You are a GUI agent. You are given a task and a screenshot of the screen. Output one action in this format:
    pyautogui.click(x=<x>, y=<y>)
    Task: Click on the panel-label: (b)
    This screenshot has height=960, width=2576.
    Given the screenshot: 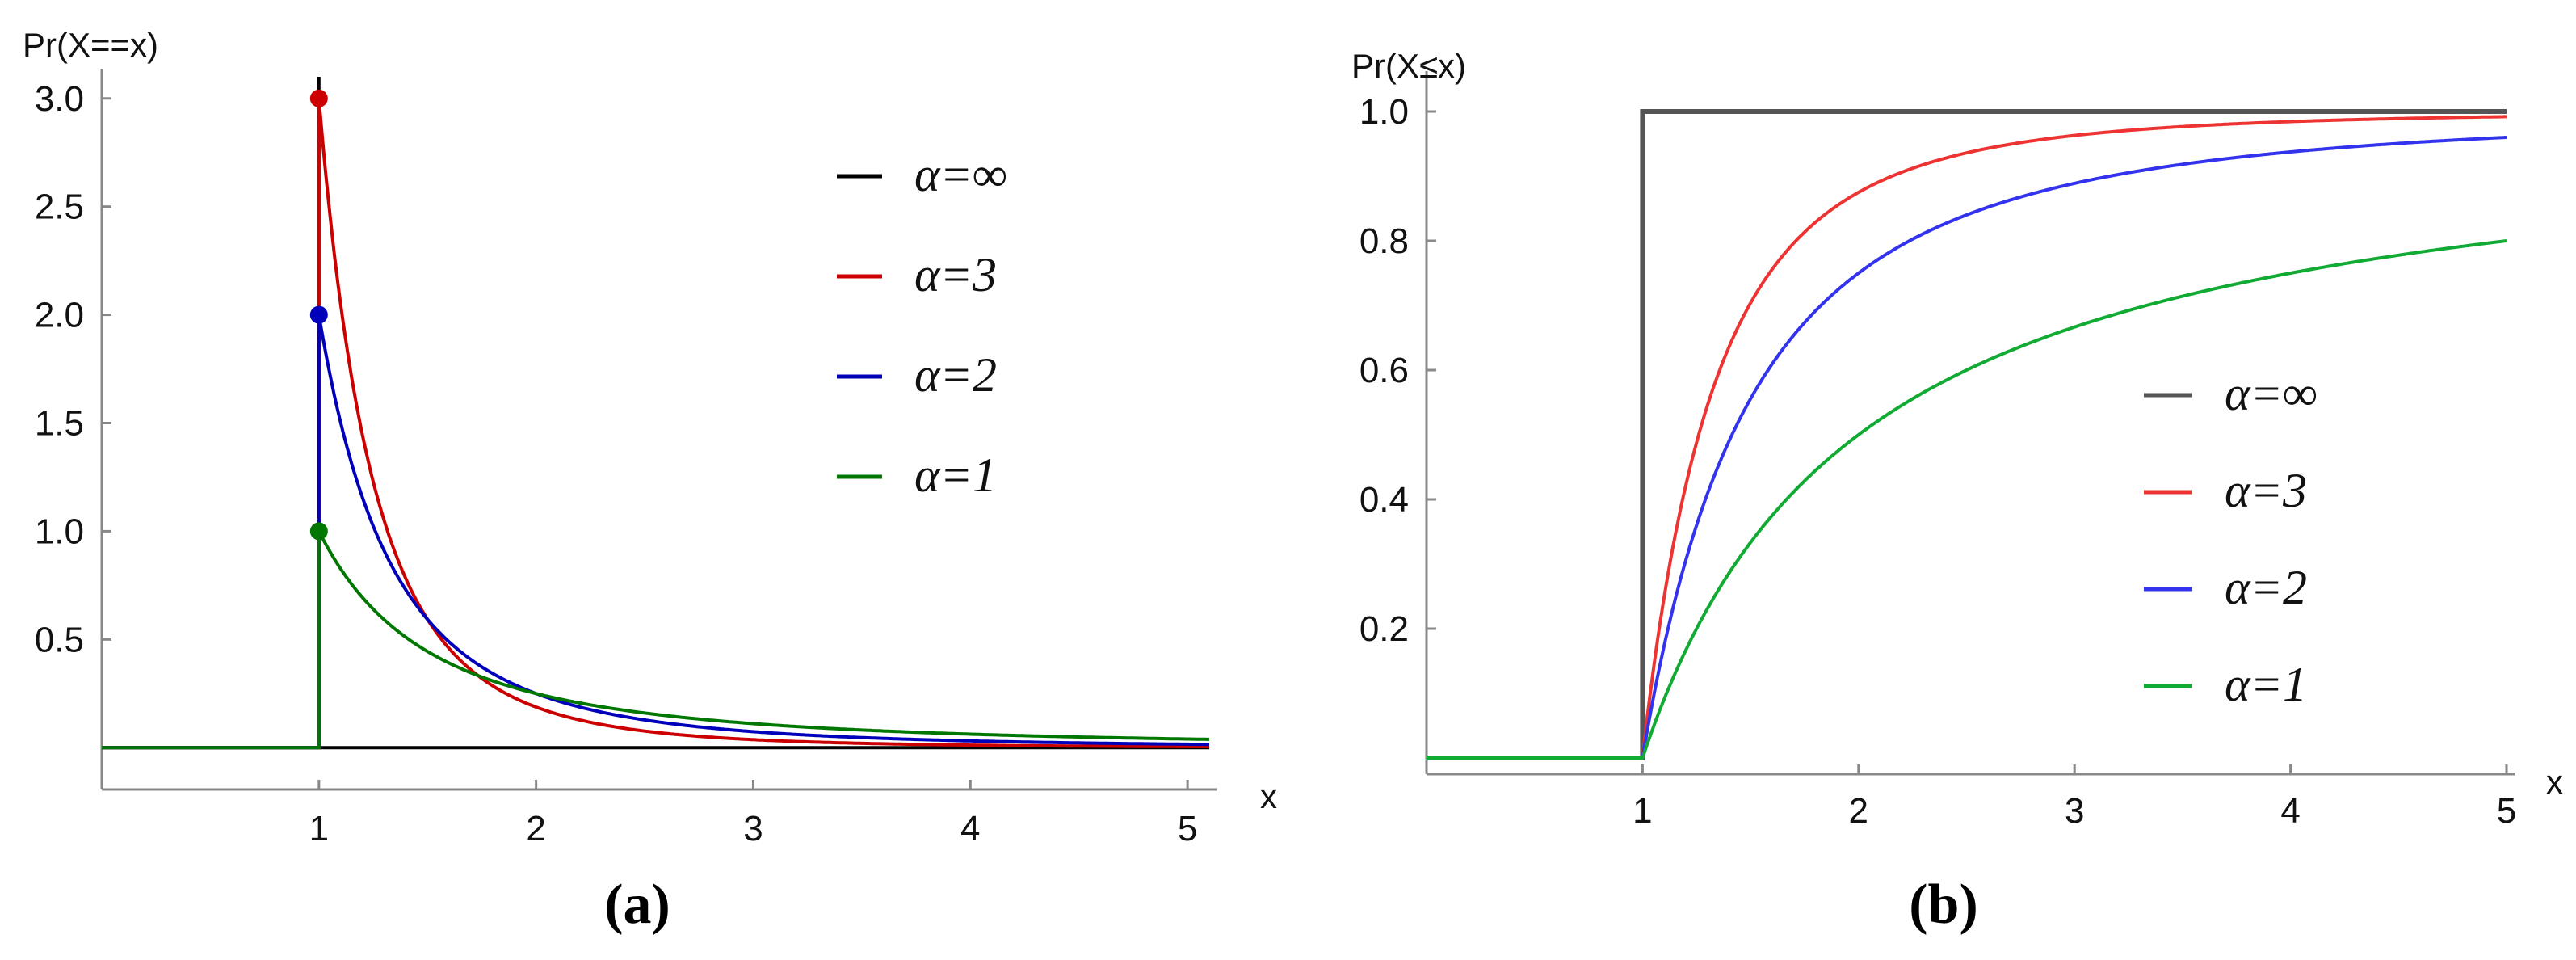 What is the action you would take?
    pyautogui.click(x=1944, y=905)
    